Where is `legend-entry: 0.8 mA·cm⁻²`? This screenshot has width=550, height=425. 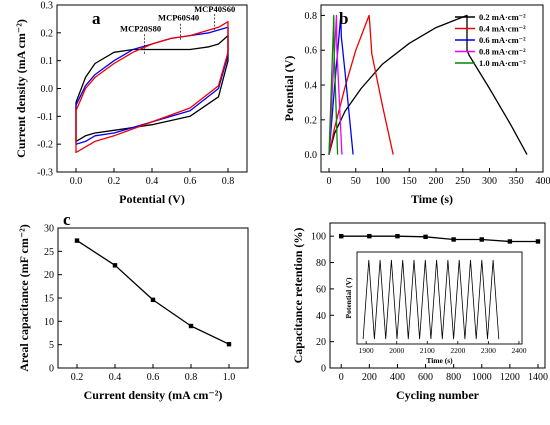
legend-entry: 0.8 mA·cm⁻² is located at coordinates (502, 52).